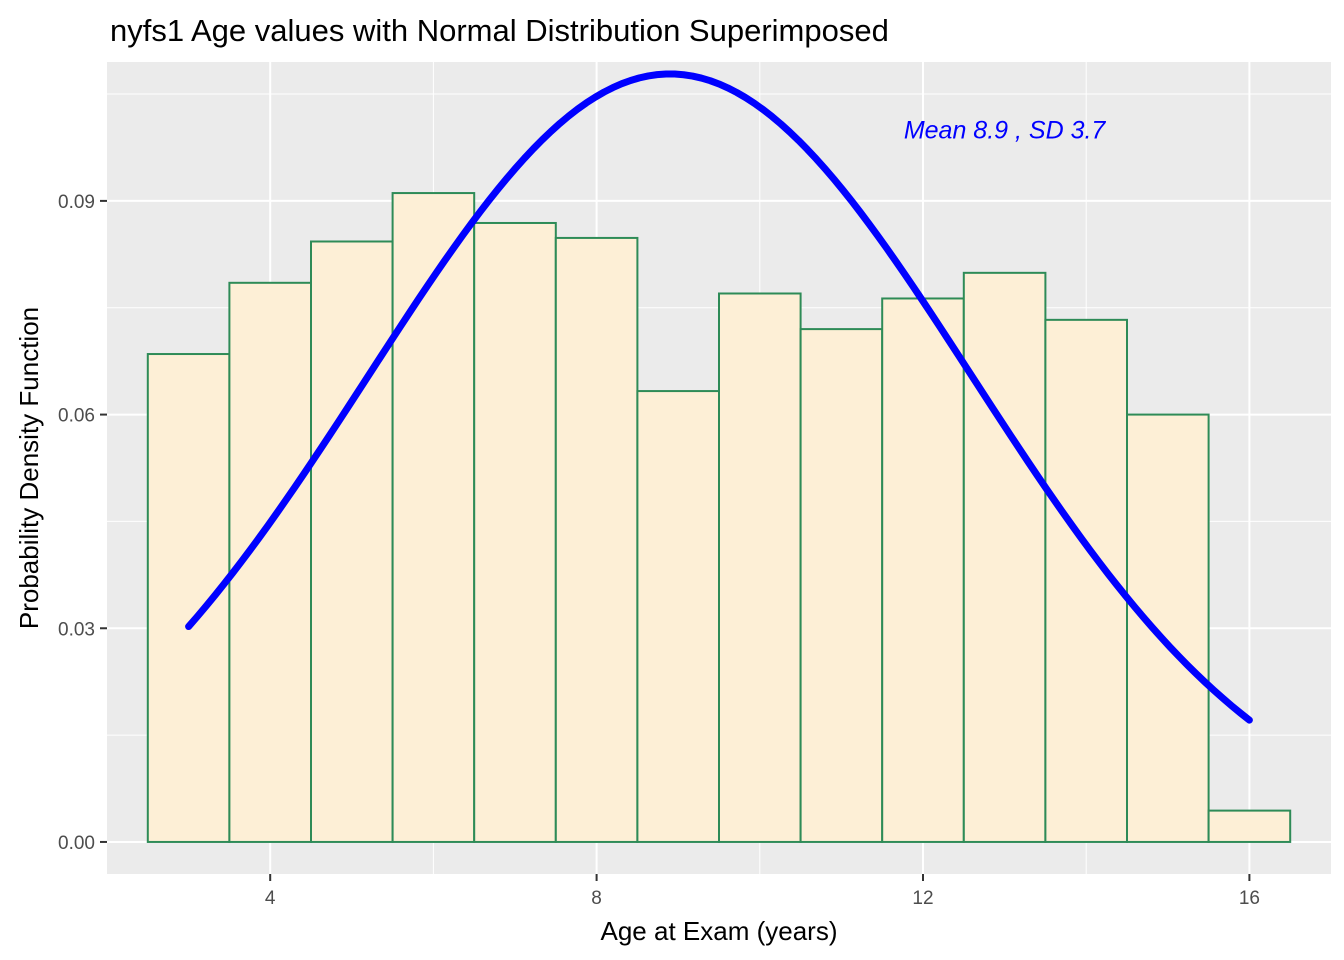 The height and width of the screenshot is (960, 1344). Describe the element at coordinates (76, 843) in the screenshot. I see `y-tick-label: 0.00` at that location.